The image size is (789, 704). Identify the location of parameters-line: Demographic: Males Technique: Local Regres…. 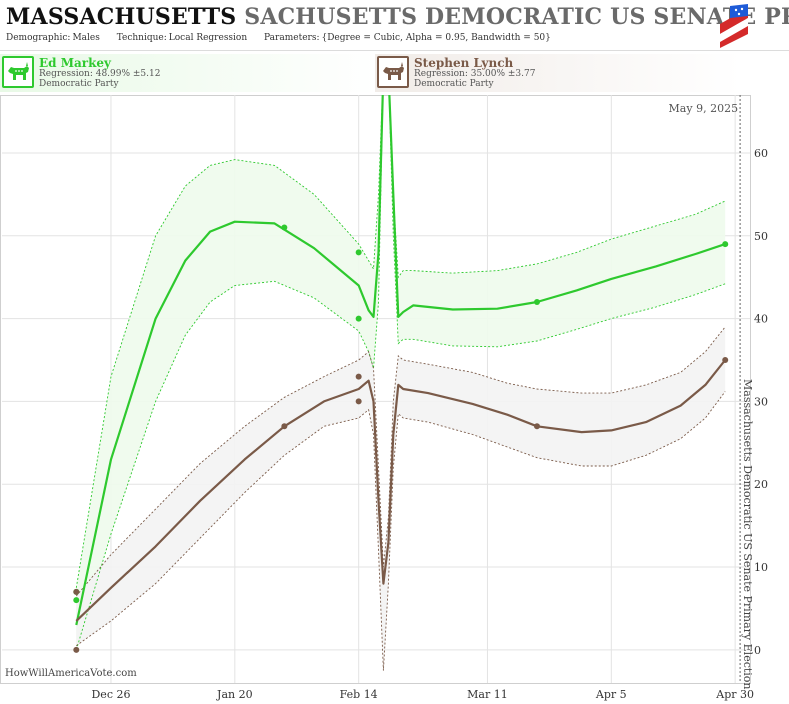
(285, 38).